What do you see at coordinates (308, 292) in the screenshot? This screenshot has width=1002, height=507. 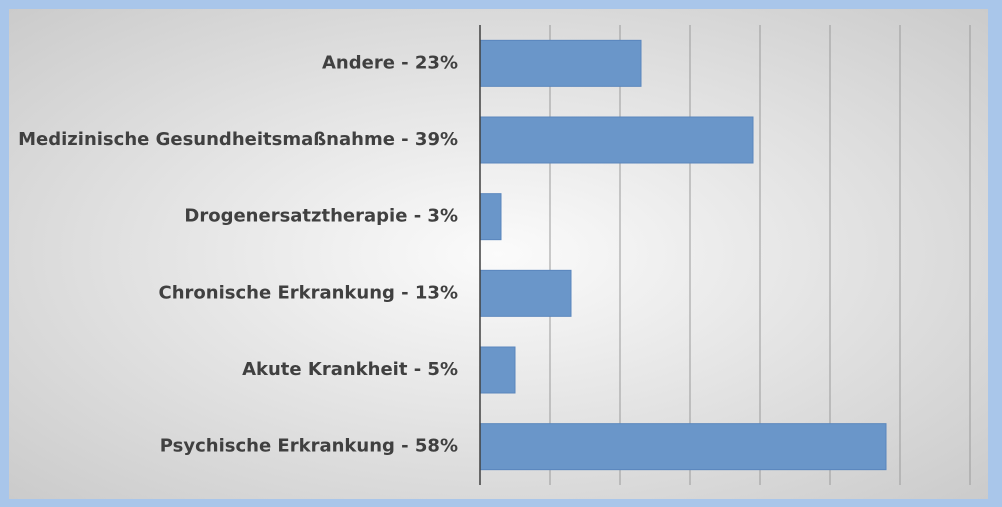 I see `y-tick-label: Chronische Erkrankung - 13%` at bounding box center [308, 292].